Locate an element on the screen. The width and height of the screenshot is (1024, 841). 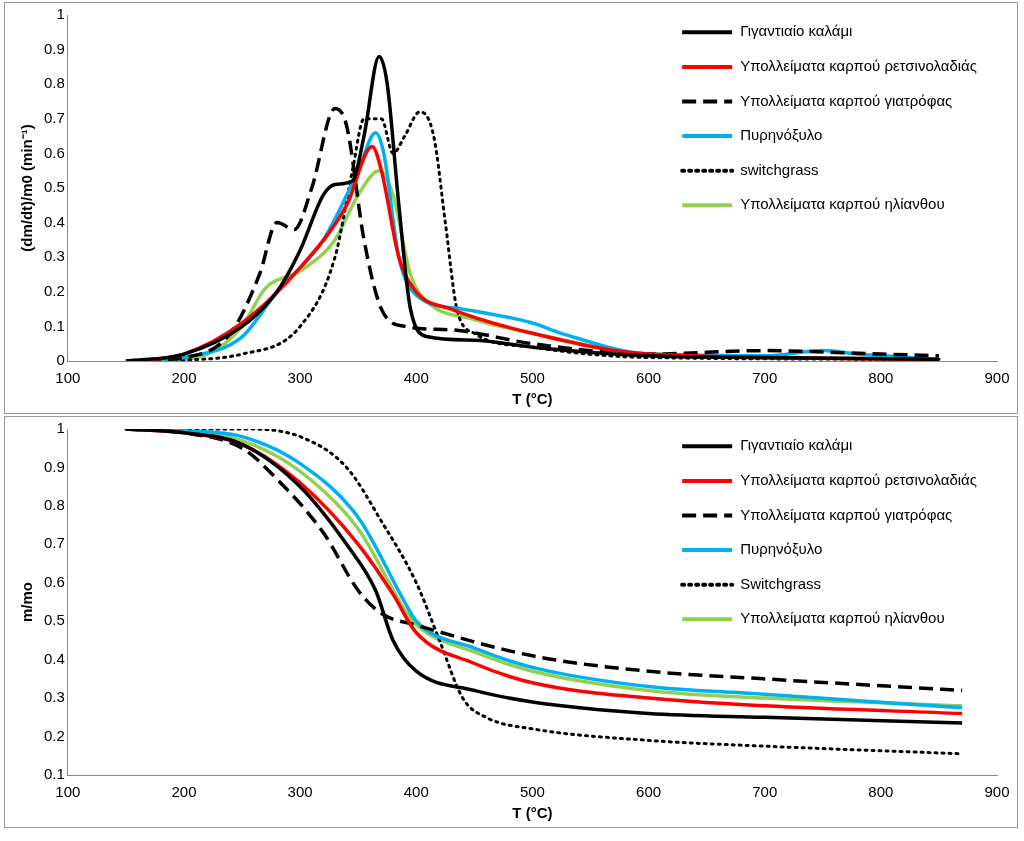
y-tick-label: 0 is located at coordinates (60, 360).